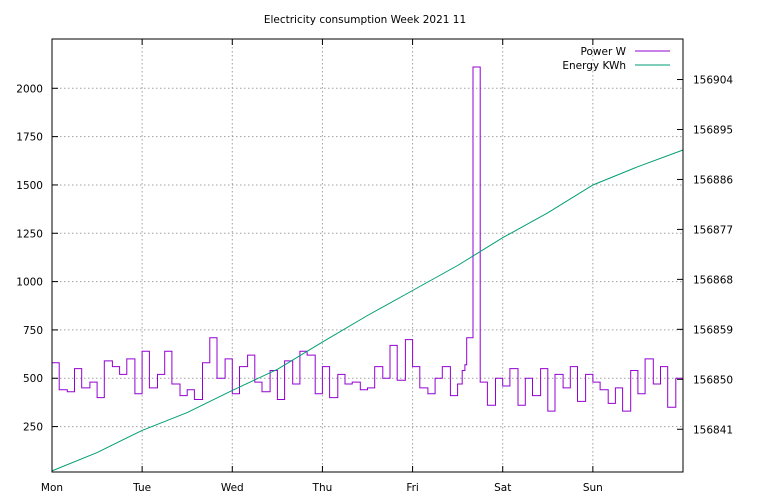  Describe the element at coordinates (29, 89) in the screenshot. I see `y-left-tick-label: 2000` at that location.